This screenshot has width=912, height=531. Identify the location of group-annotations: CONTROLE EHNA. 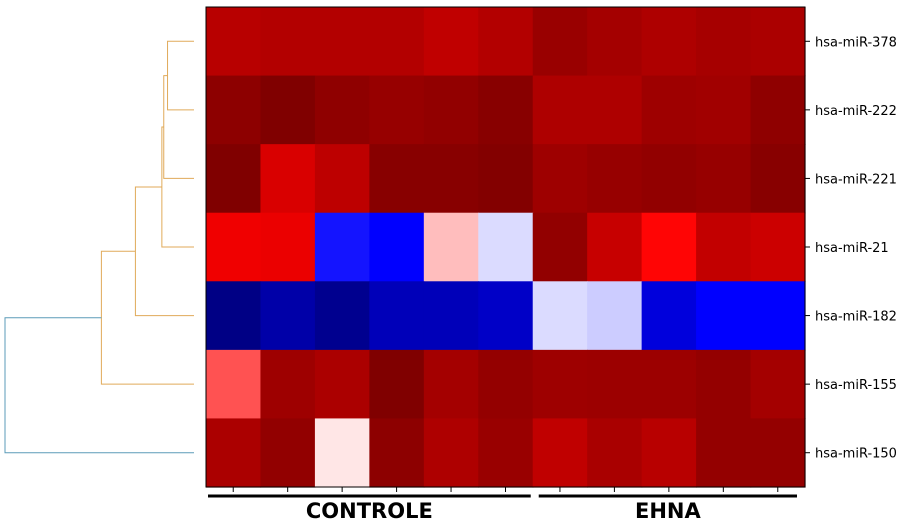
(502, 508).